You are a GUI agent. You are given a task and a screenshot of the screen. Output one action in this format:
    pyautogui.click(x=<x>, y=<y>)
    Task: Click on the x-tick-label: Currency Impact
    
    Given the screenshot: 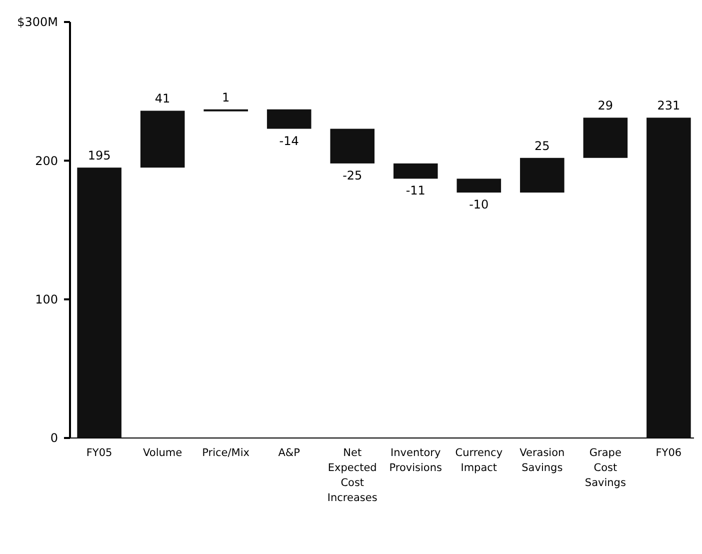 What is the action you would take?
    pyautogui.click(x=479, y=460)
    